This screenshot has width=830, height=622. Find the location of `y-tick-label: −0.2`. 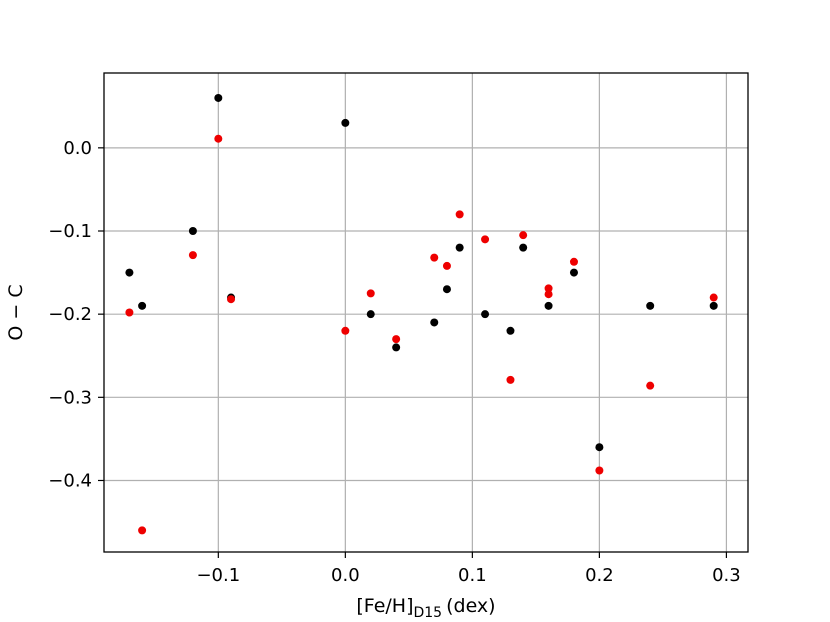

y-tick-label: −0.2 is located at coordinates (70, 314).